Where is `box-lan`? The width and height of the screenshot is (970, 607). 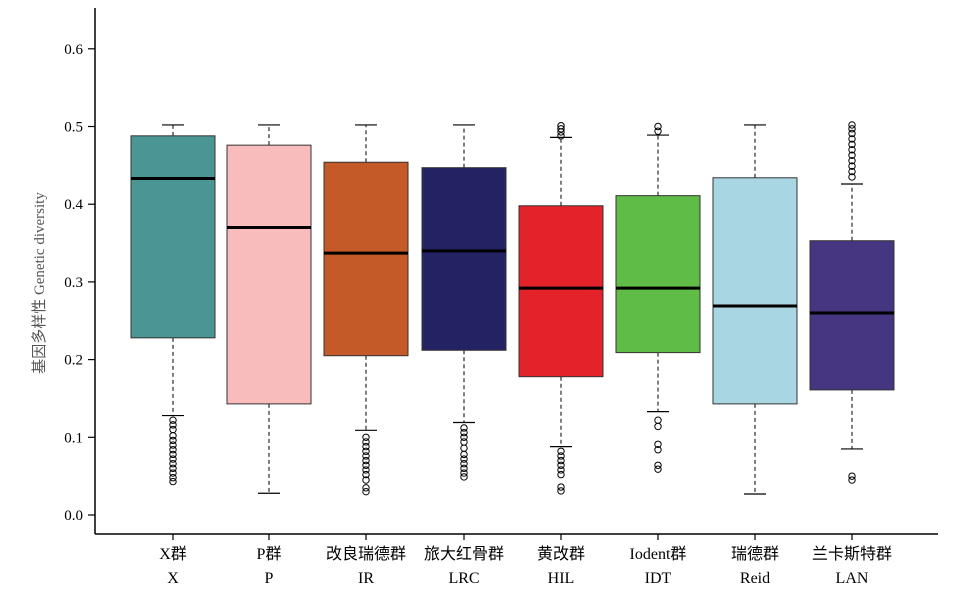 box-lan is located at coordinates (852, 302).